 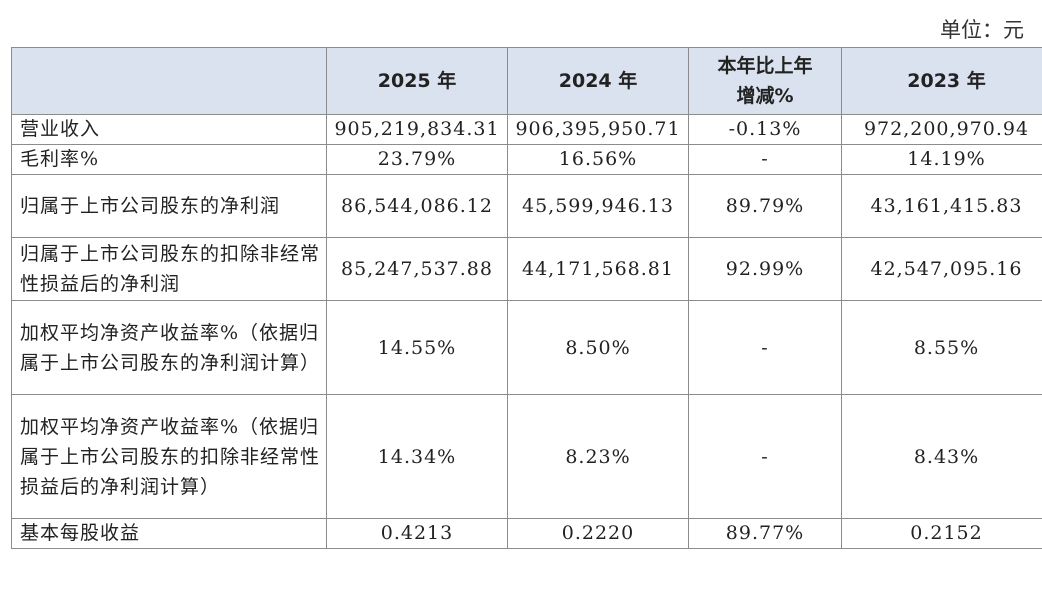 What do you see at coordinates (417, 347) in the screenshot?
I see `cell-2025: 14.55%` at bounding box center [417, 347].